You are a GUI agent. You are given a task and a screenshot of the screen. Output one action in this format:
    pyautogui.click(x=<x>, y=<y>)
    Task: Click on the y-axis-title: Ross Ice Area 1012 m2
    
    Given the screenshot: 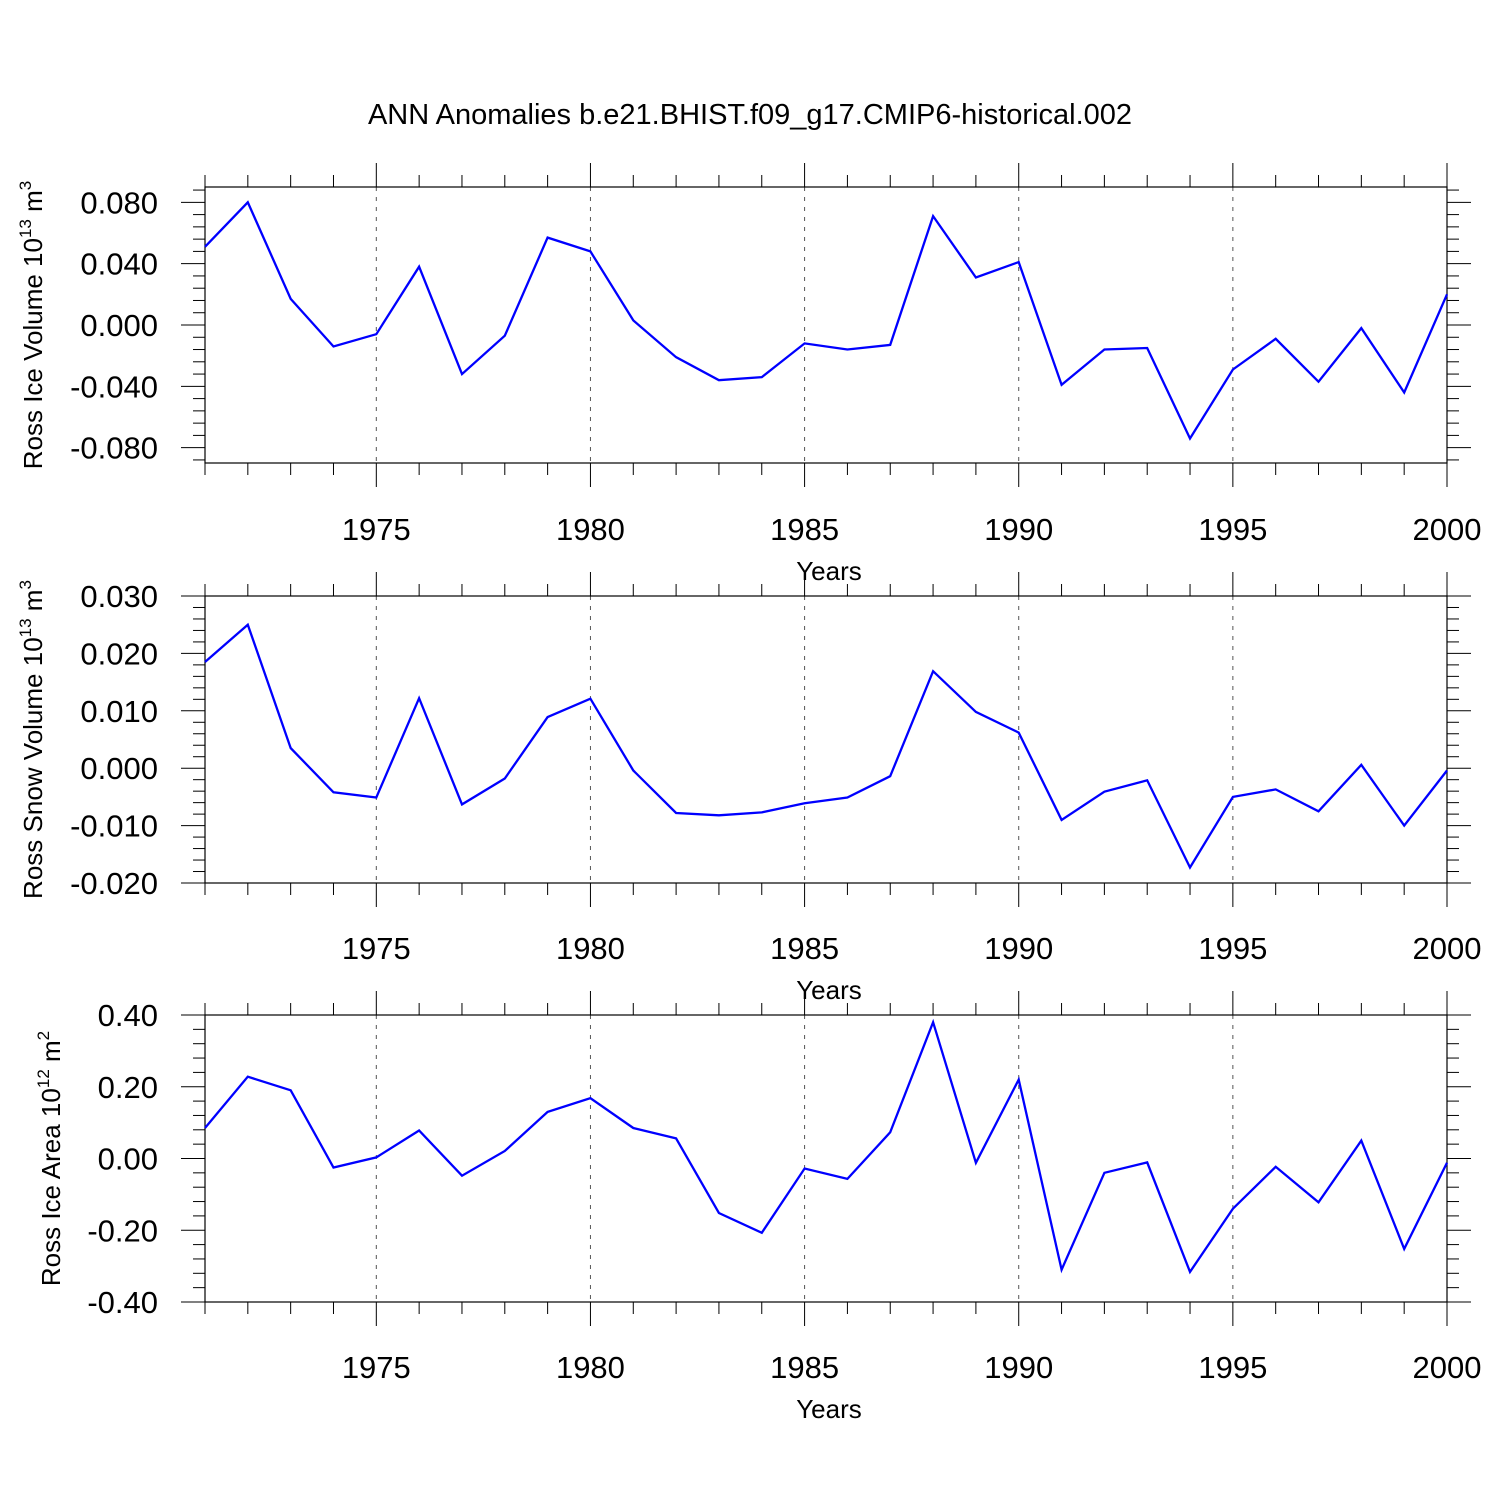 What is the action you would take?
    pyautogui.click(x=50, y=1158)
    